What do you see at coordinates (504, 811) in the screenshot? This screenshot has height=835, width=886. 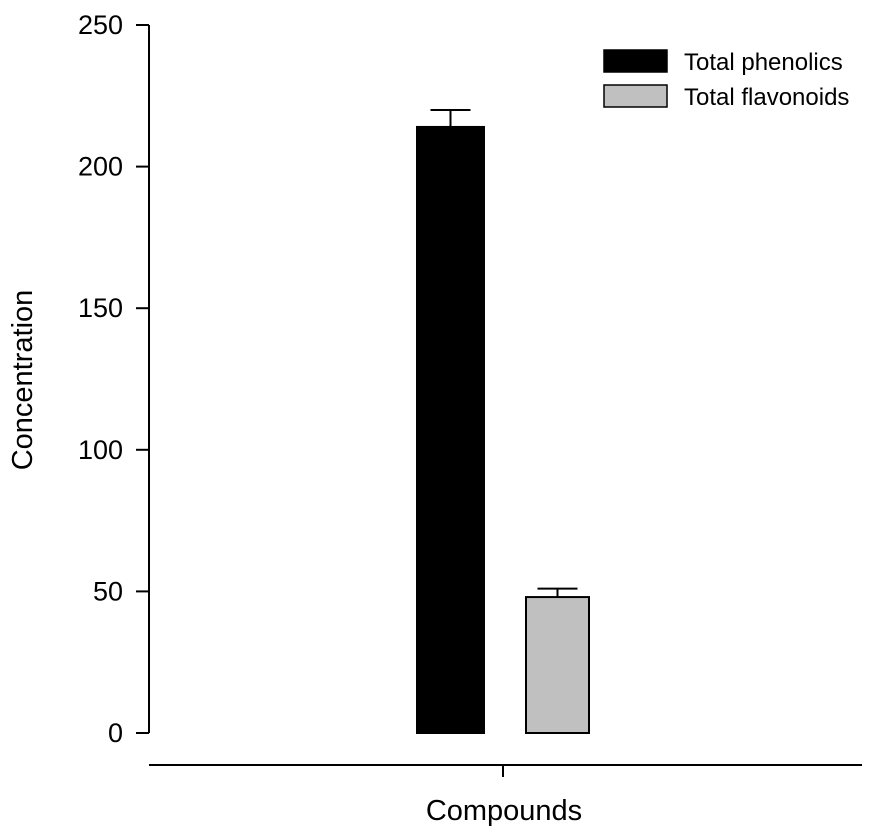 I see `x-axis-title: Compounds` at bounding box center [504, 811].